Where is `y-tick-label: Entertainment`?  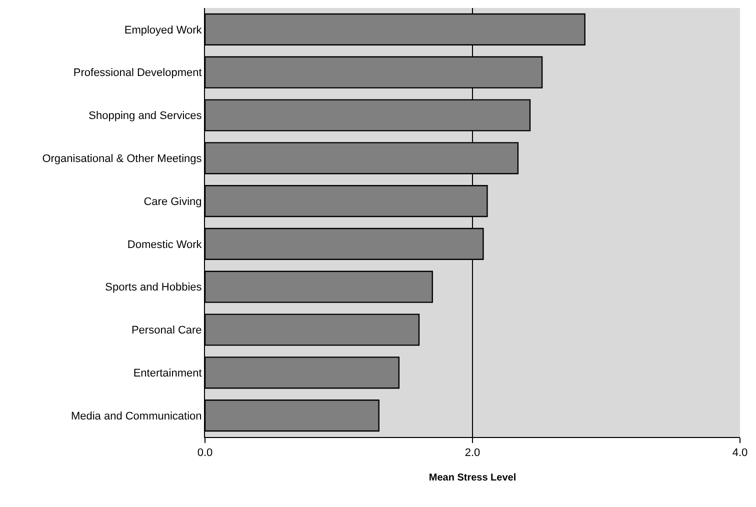 y-tick-label: Entertainment is located at coordinates (167, 374).